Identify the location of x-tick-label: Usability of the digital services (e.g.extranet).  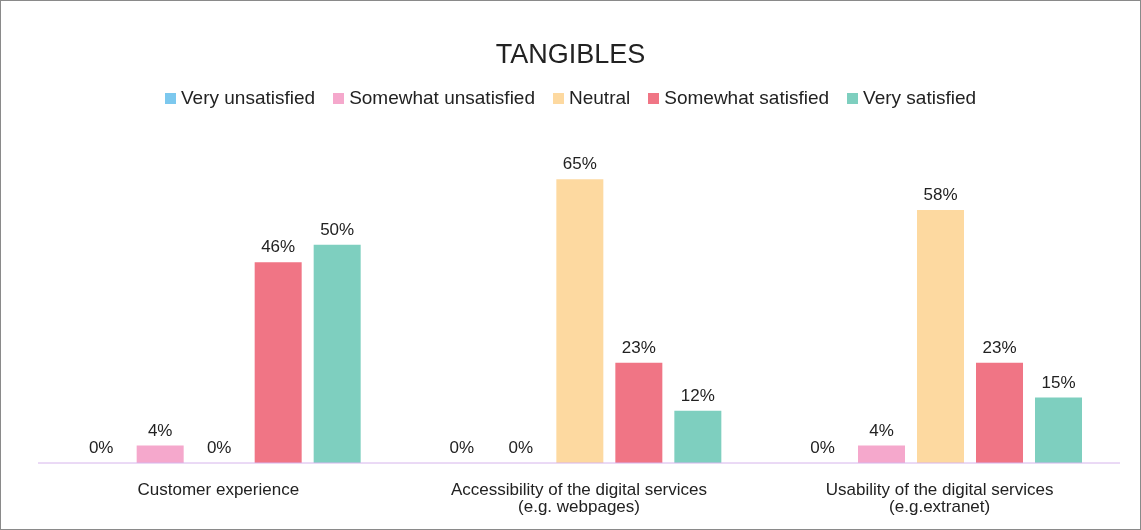
(939, 498).